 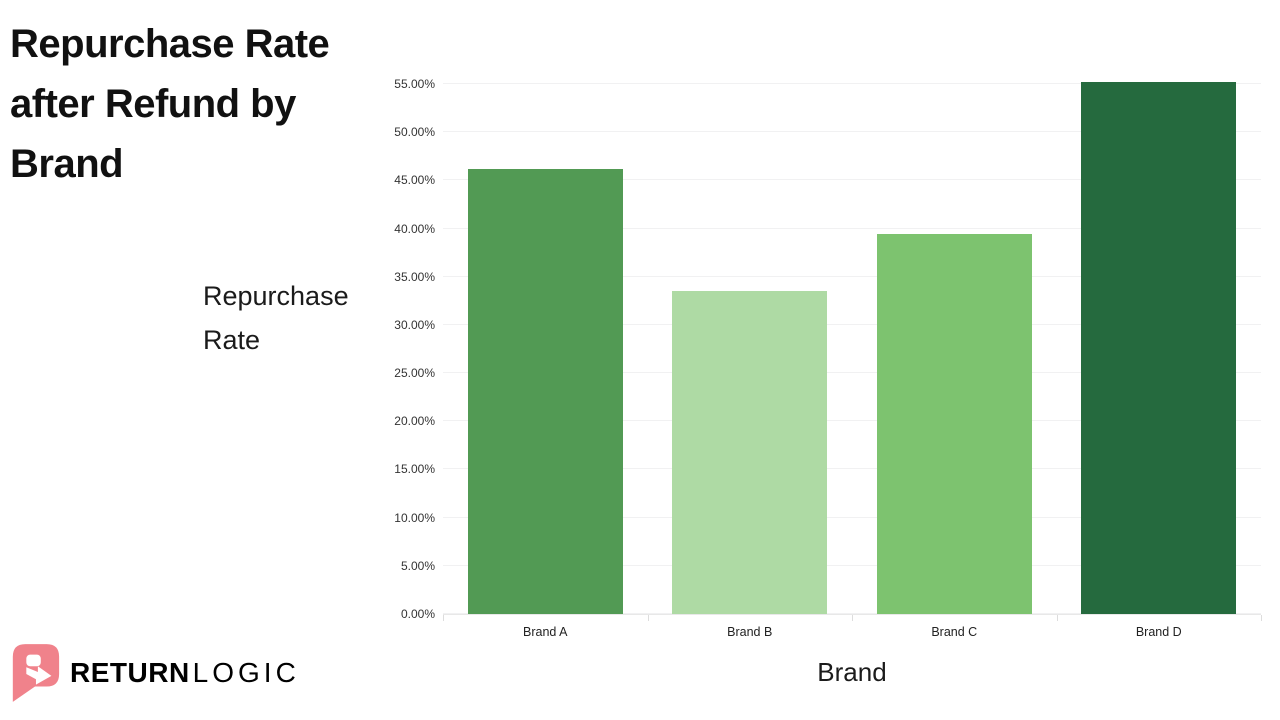 I want to click on returnlogic-logo: RETURN LOGIC, so click(x=154, y=673).